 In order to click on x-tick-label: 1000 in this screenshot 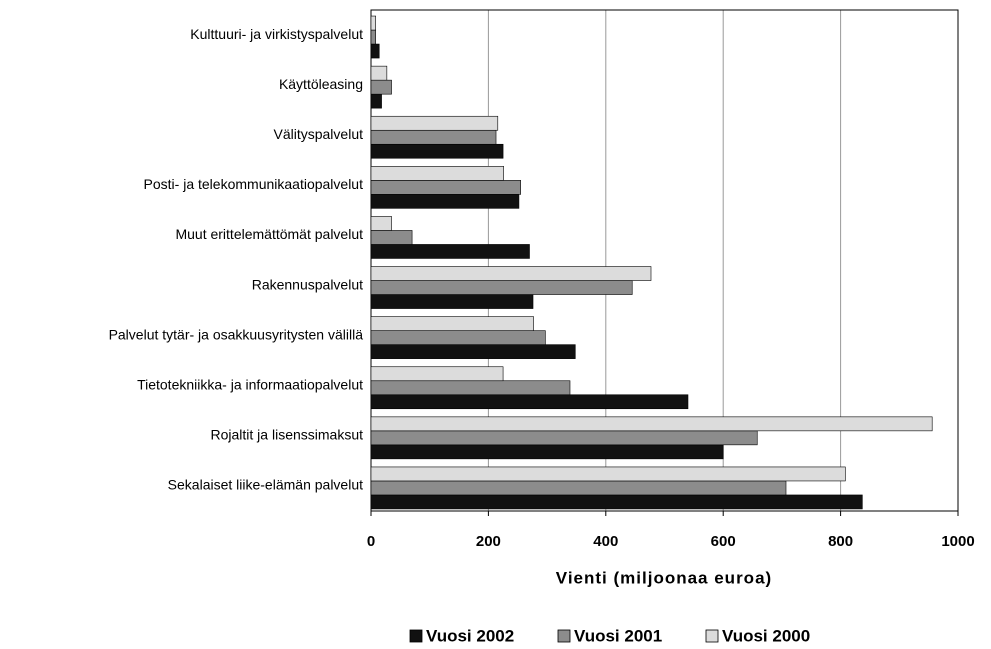, I will do `click(957, 541)`.